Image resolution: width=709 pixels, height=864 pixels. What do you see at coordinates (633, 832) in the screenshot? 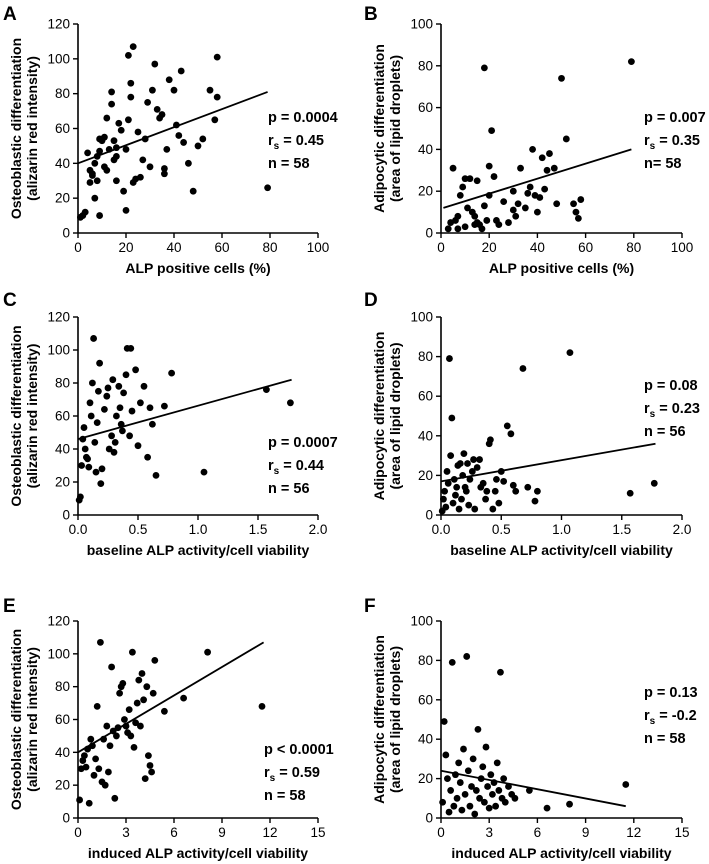
I see `x-tick-label: 12` at bounding box center [633, 832].